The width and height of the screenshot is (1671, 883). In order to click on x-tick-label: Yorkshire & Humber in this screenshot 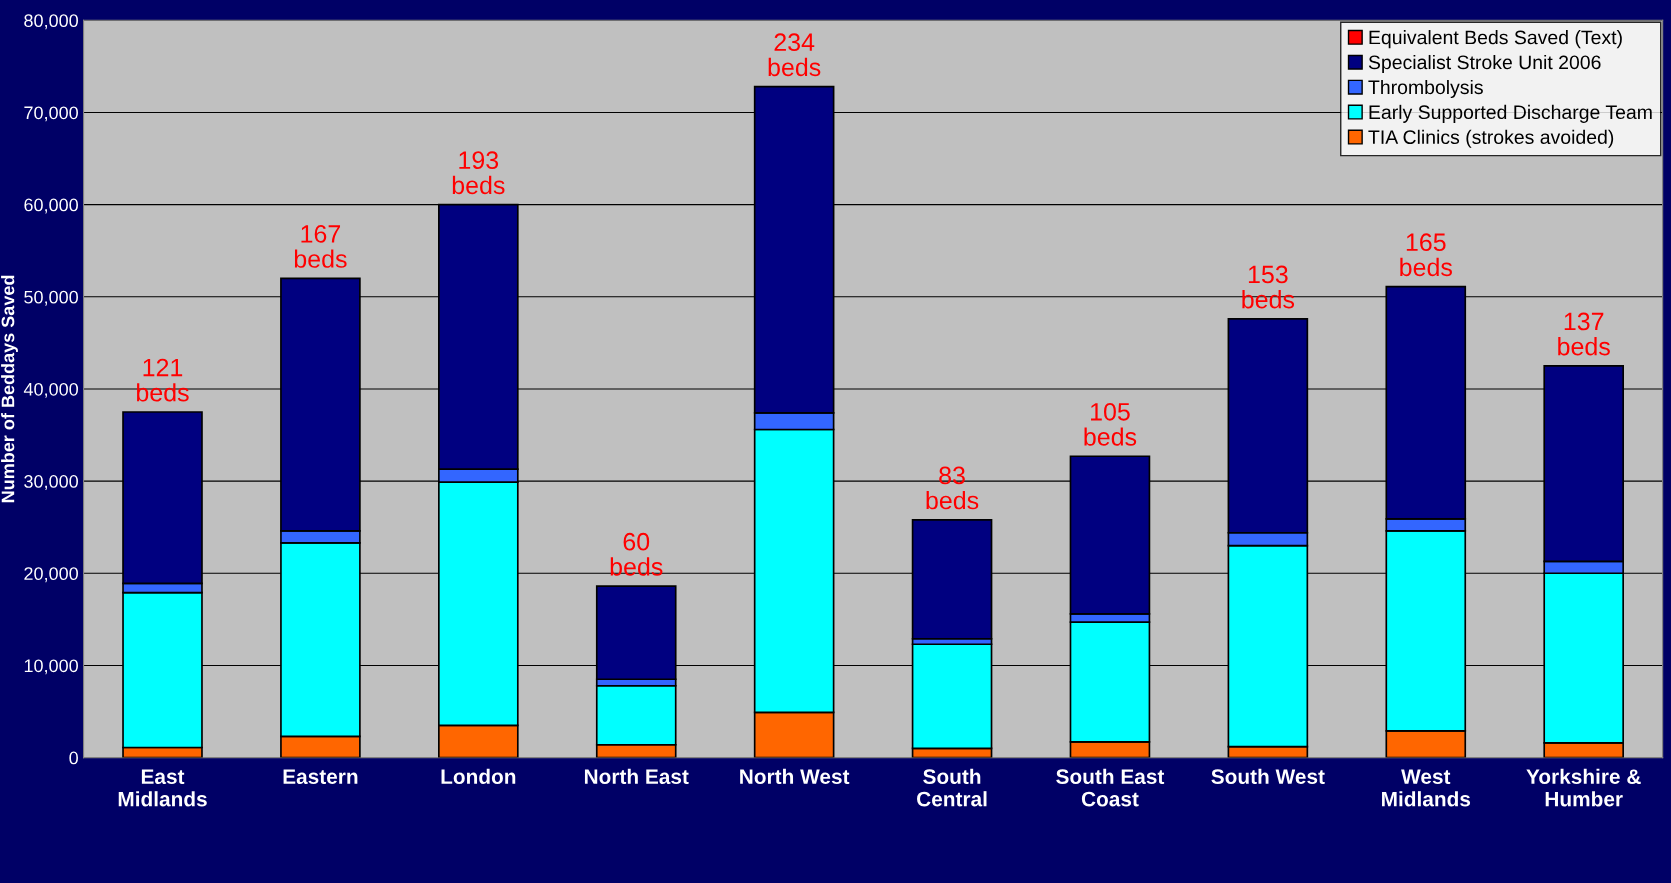, I will do `click(1583, 787)`.